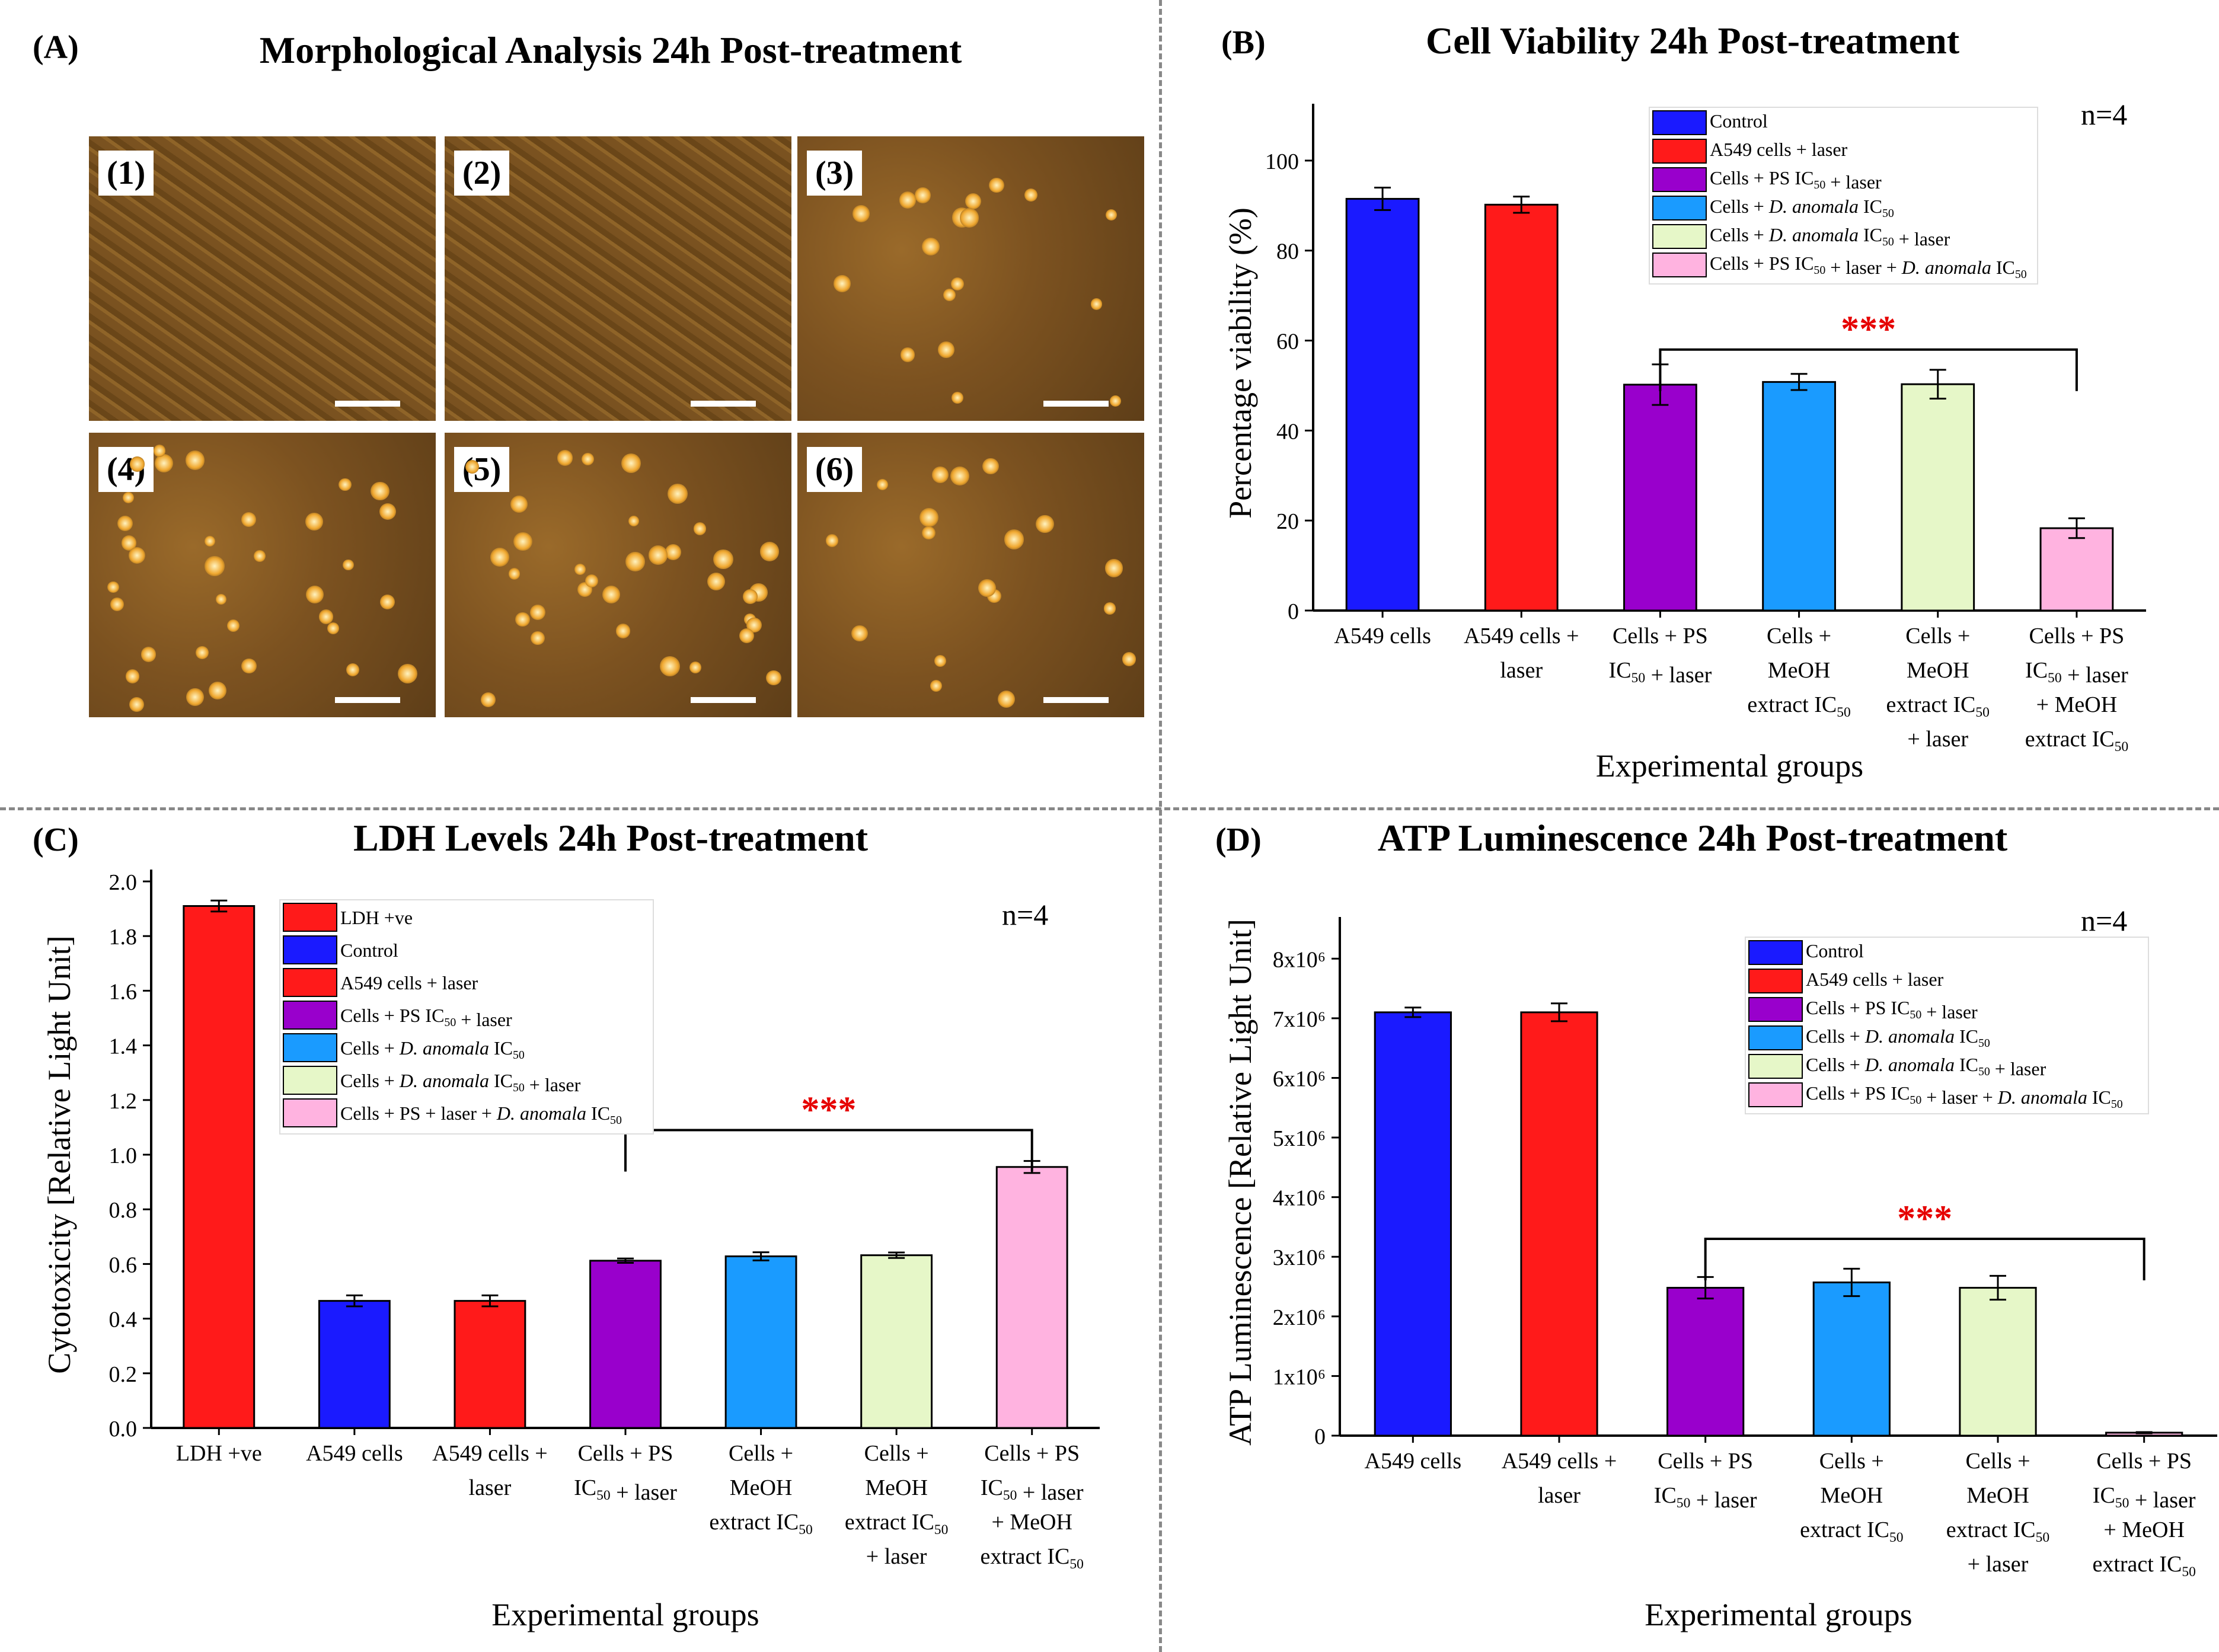  What do you see at coordinates (1299, 1020) in the screenshot?
I see `y-tick-label: 7x10⁶` at bounding box center [1299, 1020].